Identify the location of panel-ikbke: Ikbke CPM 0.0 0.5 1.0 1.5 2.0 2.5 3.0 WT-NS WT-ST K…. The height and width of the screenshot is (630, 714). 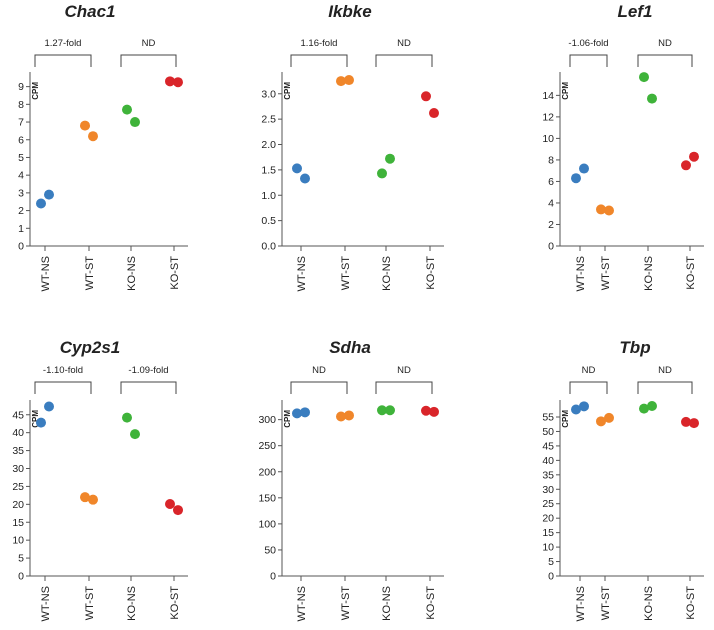
(352, 146).